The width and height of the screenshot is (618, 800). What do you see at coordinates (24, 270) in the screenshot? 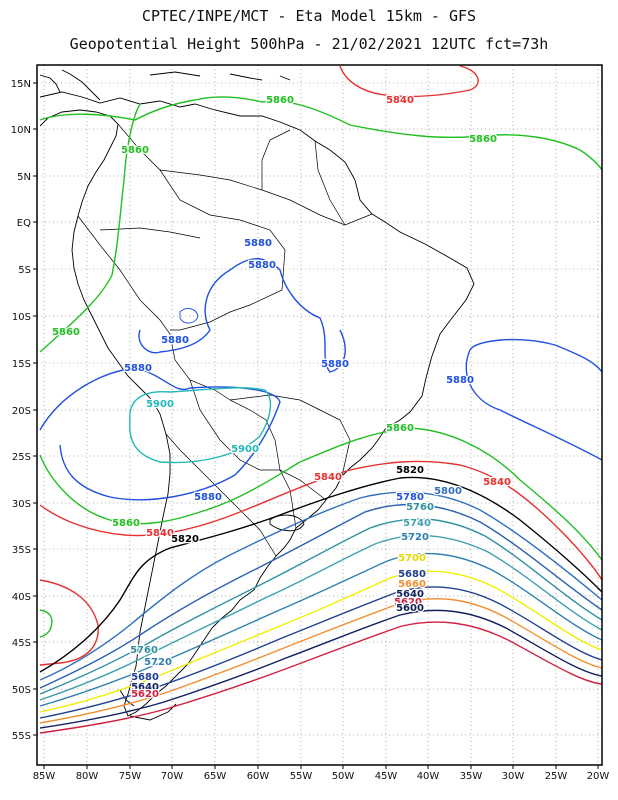
I see `lat-tick-label: 5S` at bounding box center [24, 270].